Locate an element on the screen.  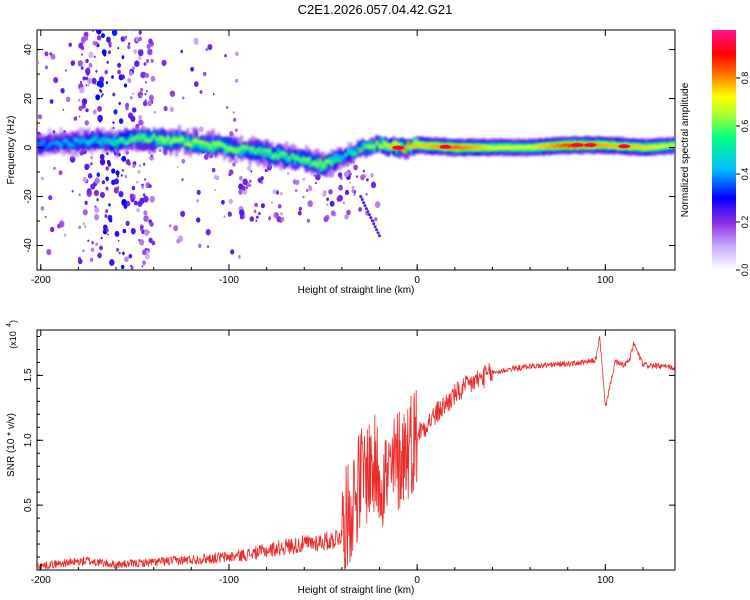
snr-y-tick-label: 1.5 is located at coordinates (28, 375).